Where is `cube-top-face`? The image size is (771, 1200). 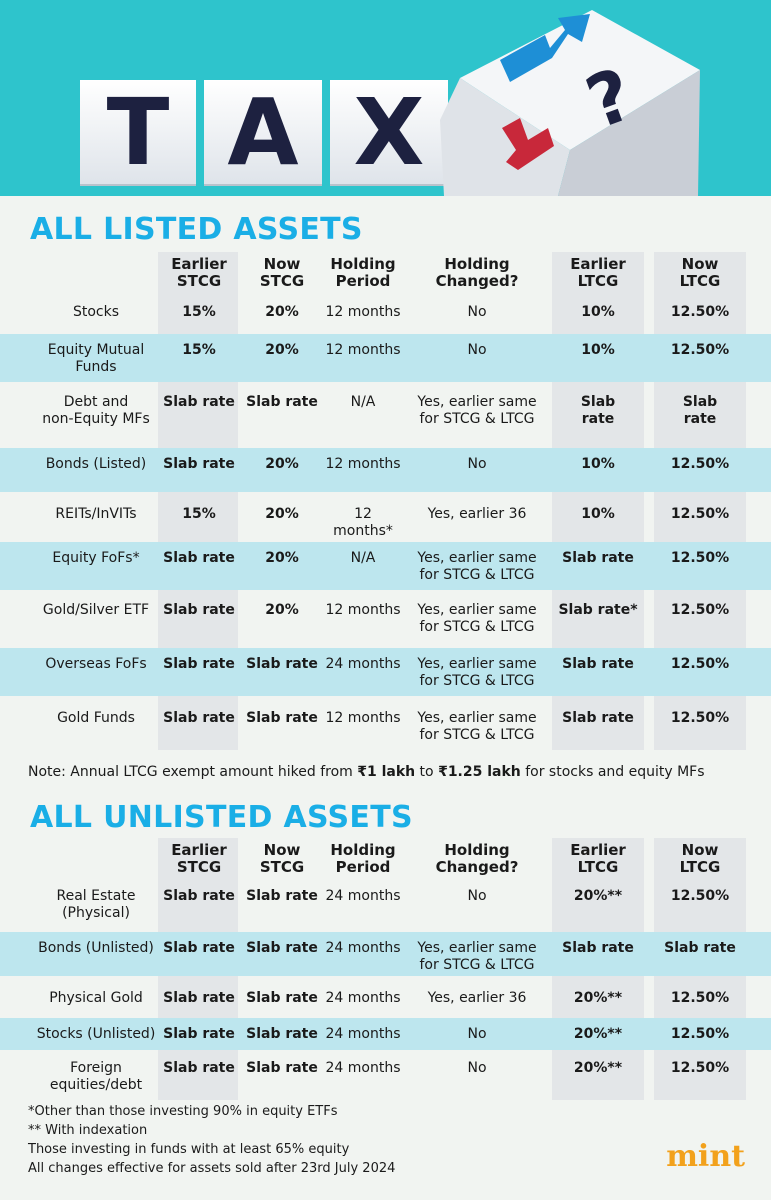 cube-top-face is located at coordinates (580, 80).